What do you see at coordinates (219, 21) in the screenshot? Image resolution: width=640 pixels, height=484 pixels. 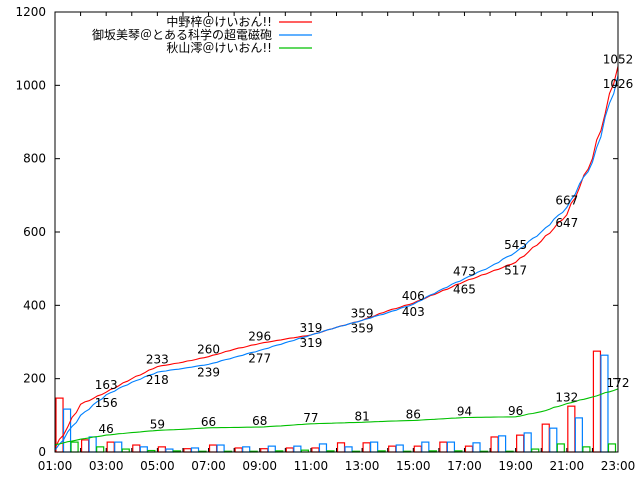 I see `legend-label: 中野梓＠けいおん!!` at bounding box center [219, 21].